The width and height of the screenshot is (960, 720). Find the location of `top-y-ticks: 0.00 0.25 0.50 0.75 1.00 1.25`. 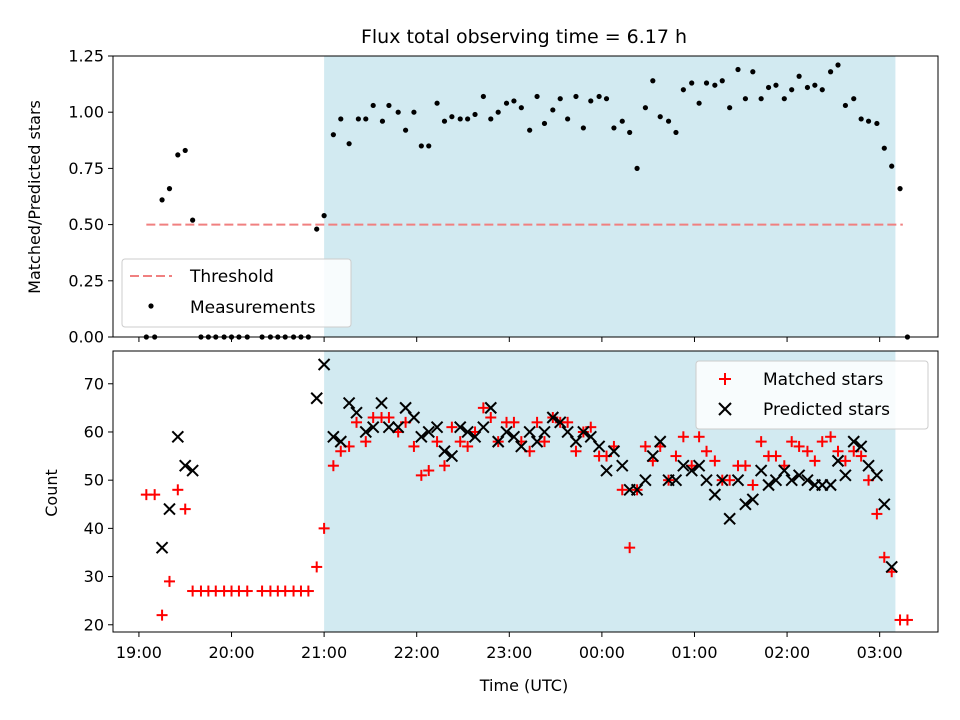

top-y-ticks: 0.00 0.25 0.50 0.75 1.00 1.25 is located at coordinates (90, 197).